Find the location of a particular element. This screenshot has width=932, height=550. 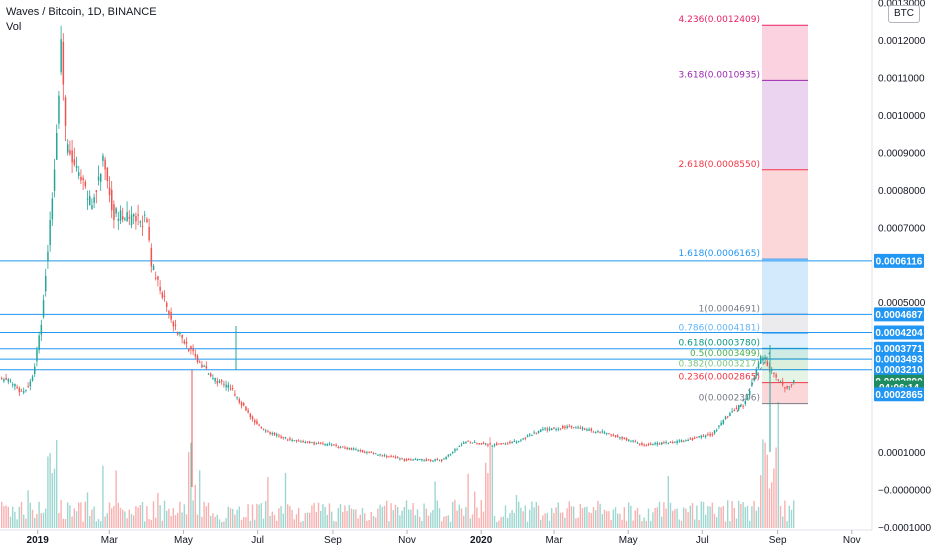

time-tick-label: Jul is located at coordinates (702, 540).